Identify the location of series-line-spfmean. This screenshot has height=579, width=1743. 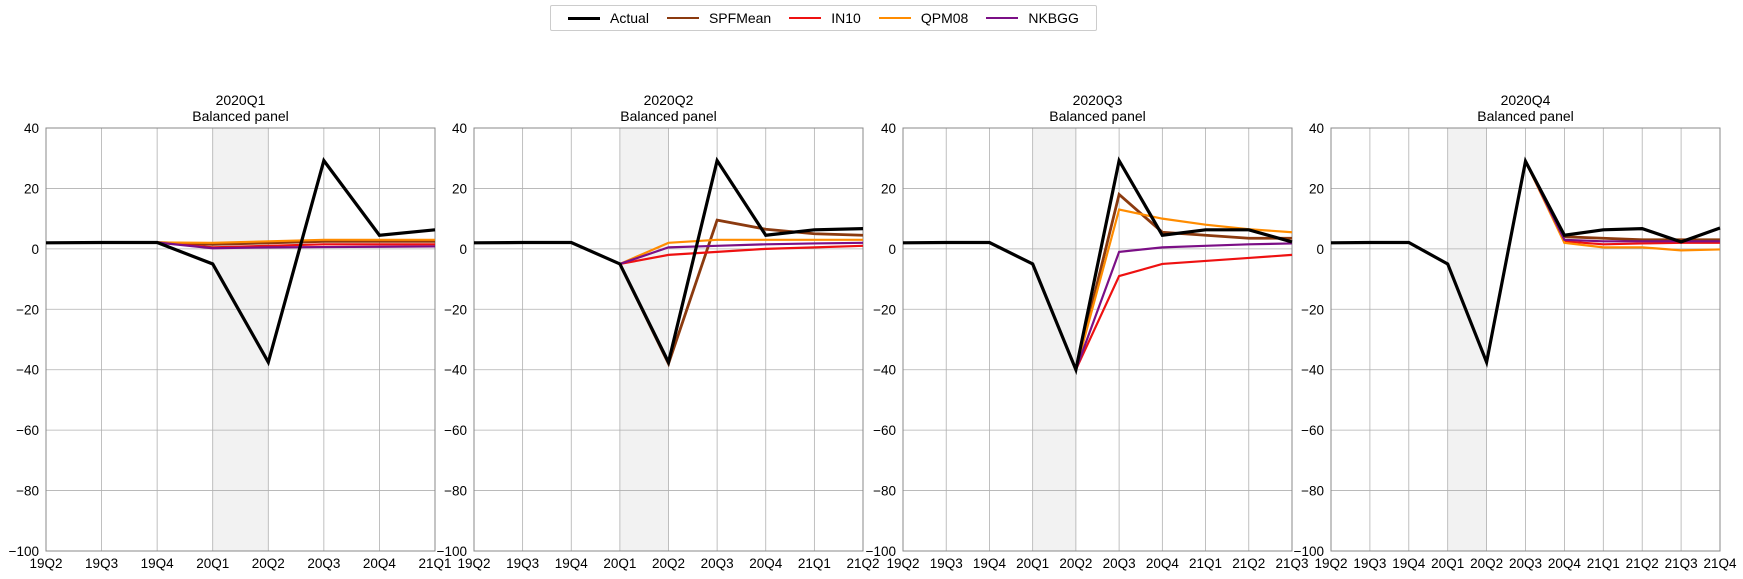
(296, 242).